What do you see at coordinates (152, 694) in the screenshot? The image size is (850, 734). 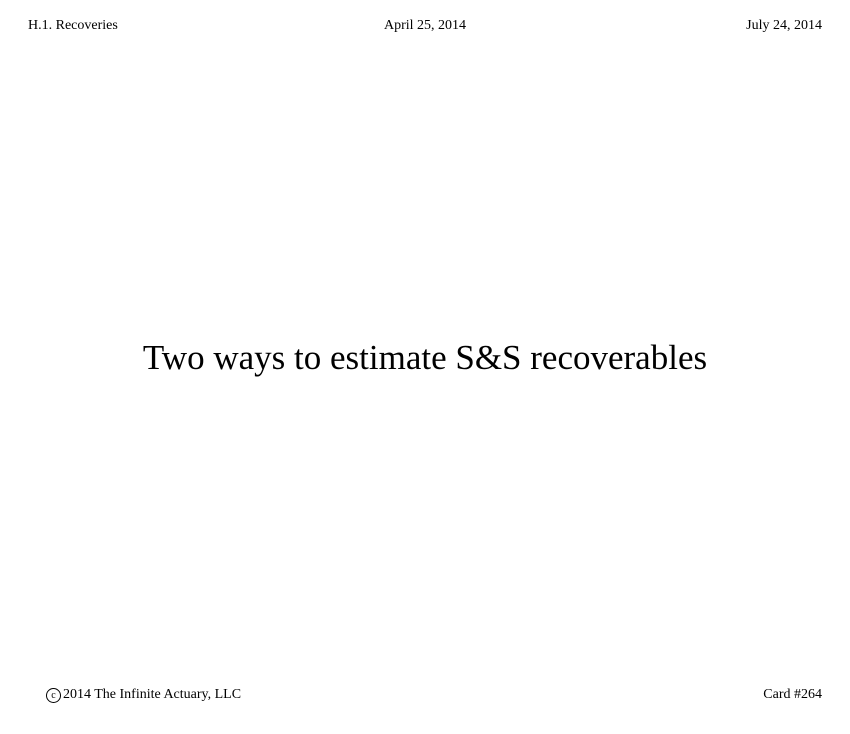 I see `copyright-text: 2014 The Infinite Actuary, LLC` at bounding box center [152, 694].